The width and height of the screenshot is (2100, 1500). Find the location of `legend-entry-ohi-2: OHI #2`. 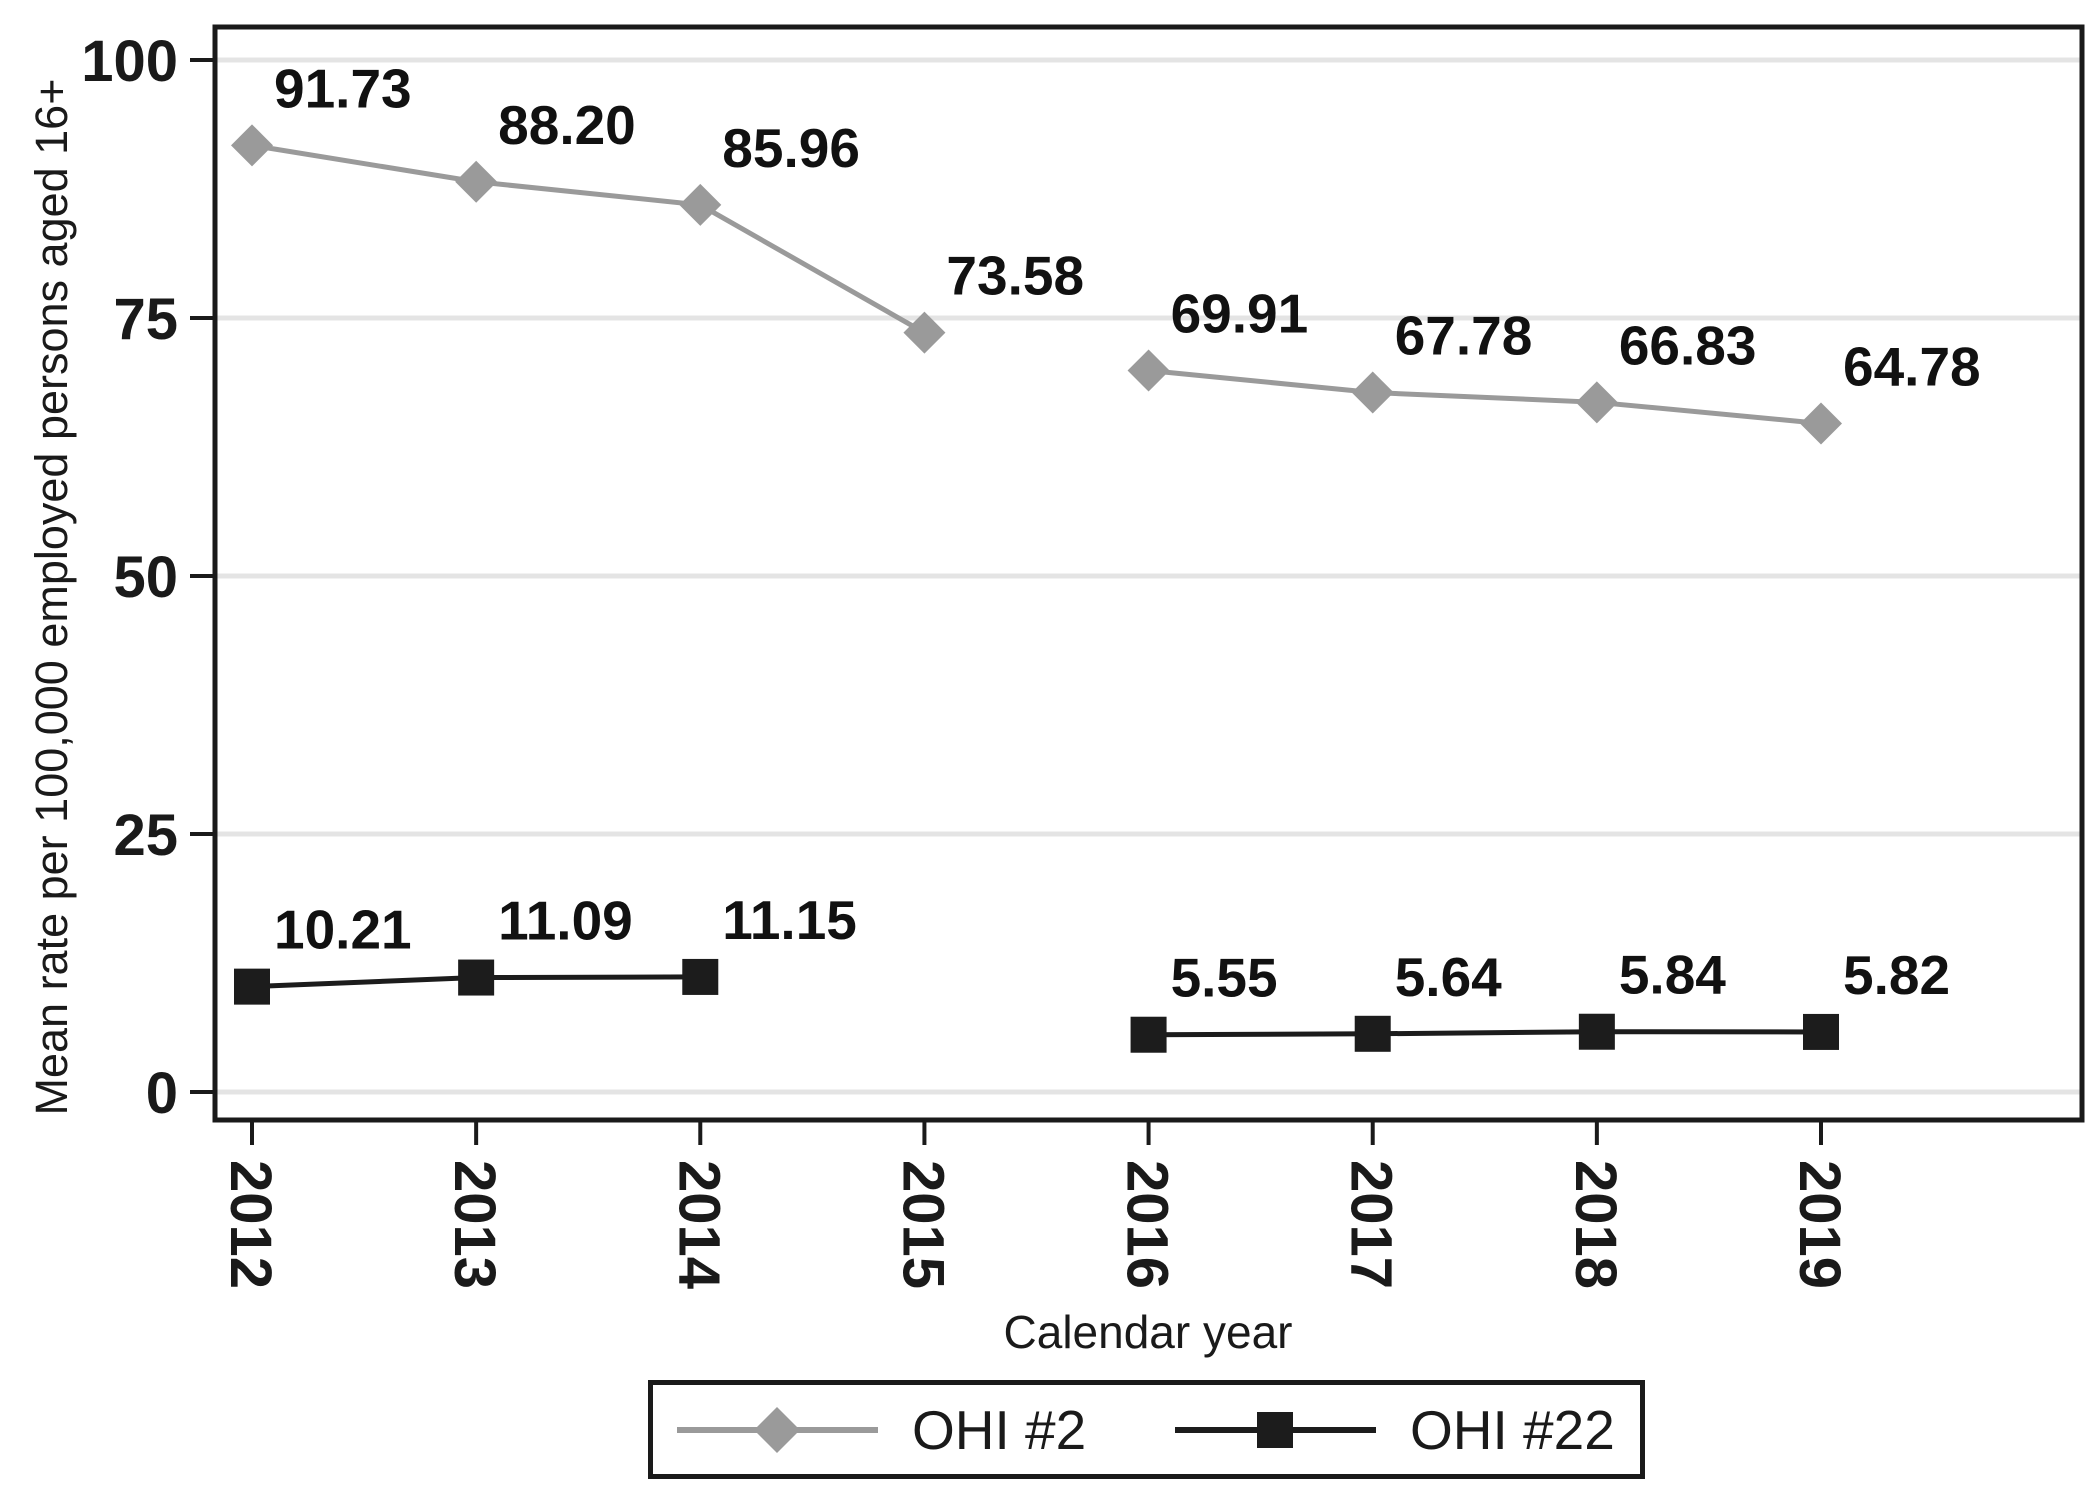

legend-entry-ohi-2: OHI #2 is located at coordinates (880, 1430).